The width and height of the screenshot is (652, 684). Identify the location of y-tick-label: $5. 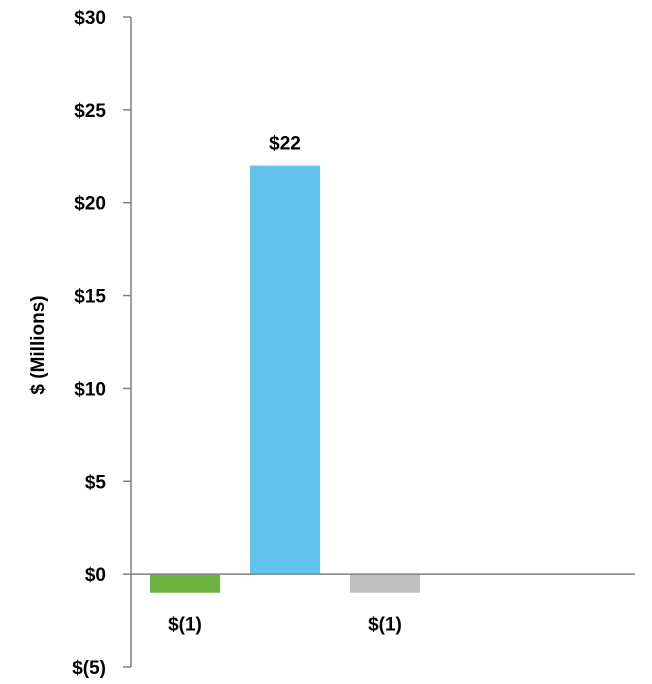
(96, 482).